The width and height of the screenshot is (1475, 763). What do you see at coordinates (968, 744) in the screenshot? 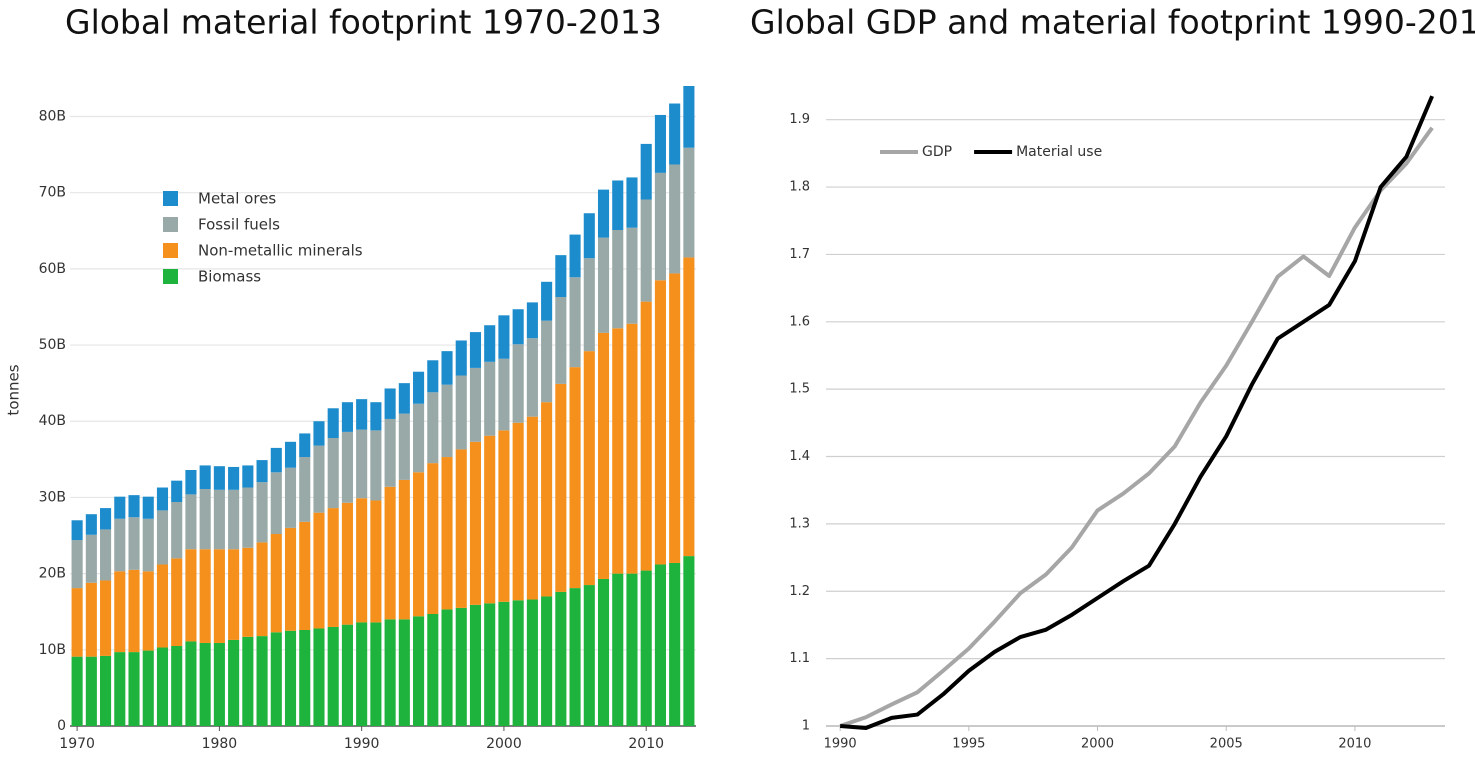
I see `x-tick-label: 1995` at bounding box center [968, 744].